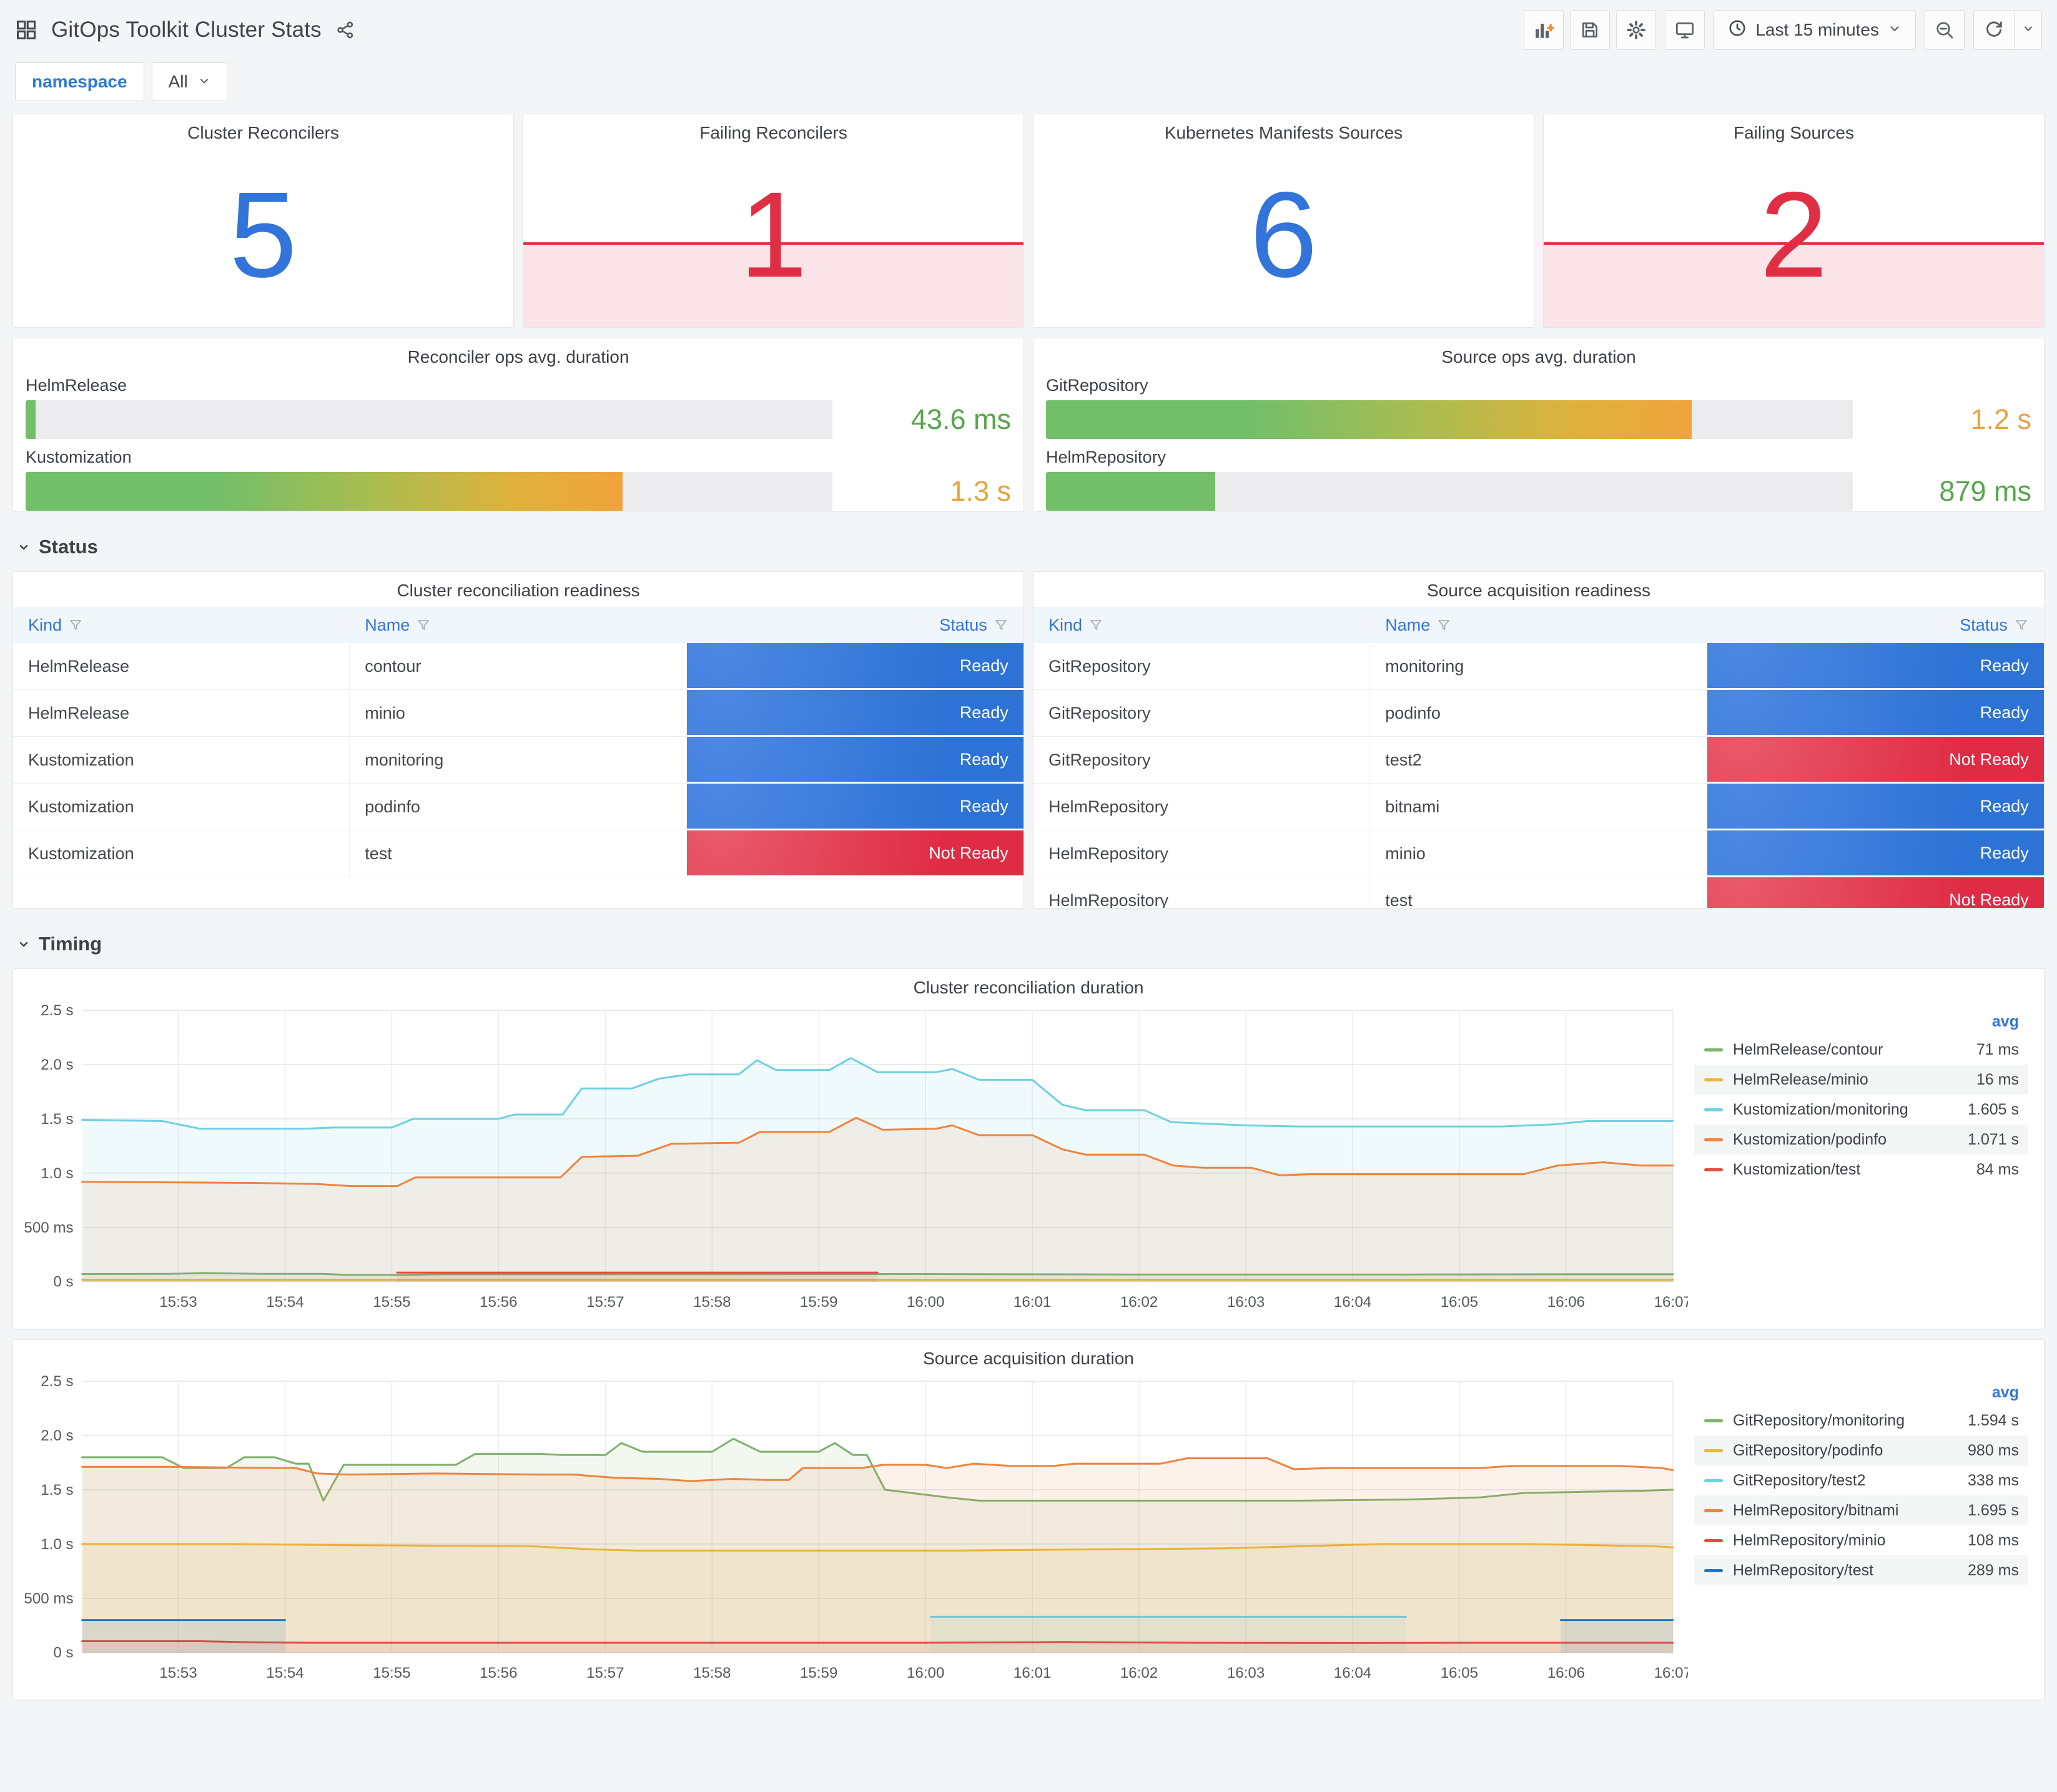 The image size is (2057, 1792). I want to click on panel-title: Failing Reconcilers, so click(773, 132).